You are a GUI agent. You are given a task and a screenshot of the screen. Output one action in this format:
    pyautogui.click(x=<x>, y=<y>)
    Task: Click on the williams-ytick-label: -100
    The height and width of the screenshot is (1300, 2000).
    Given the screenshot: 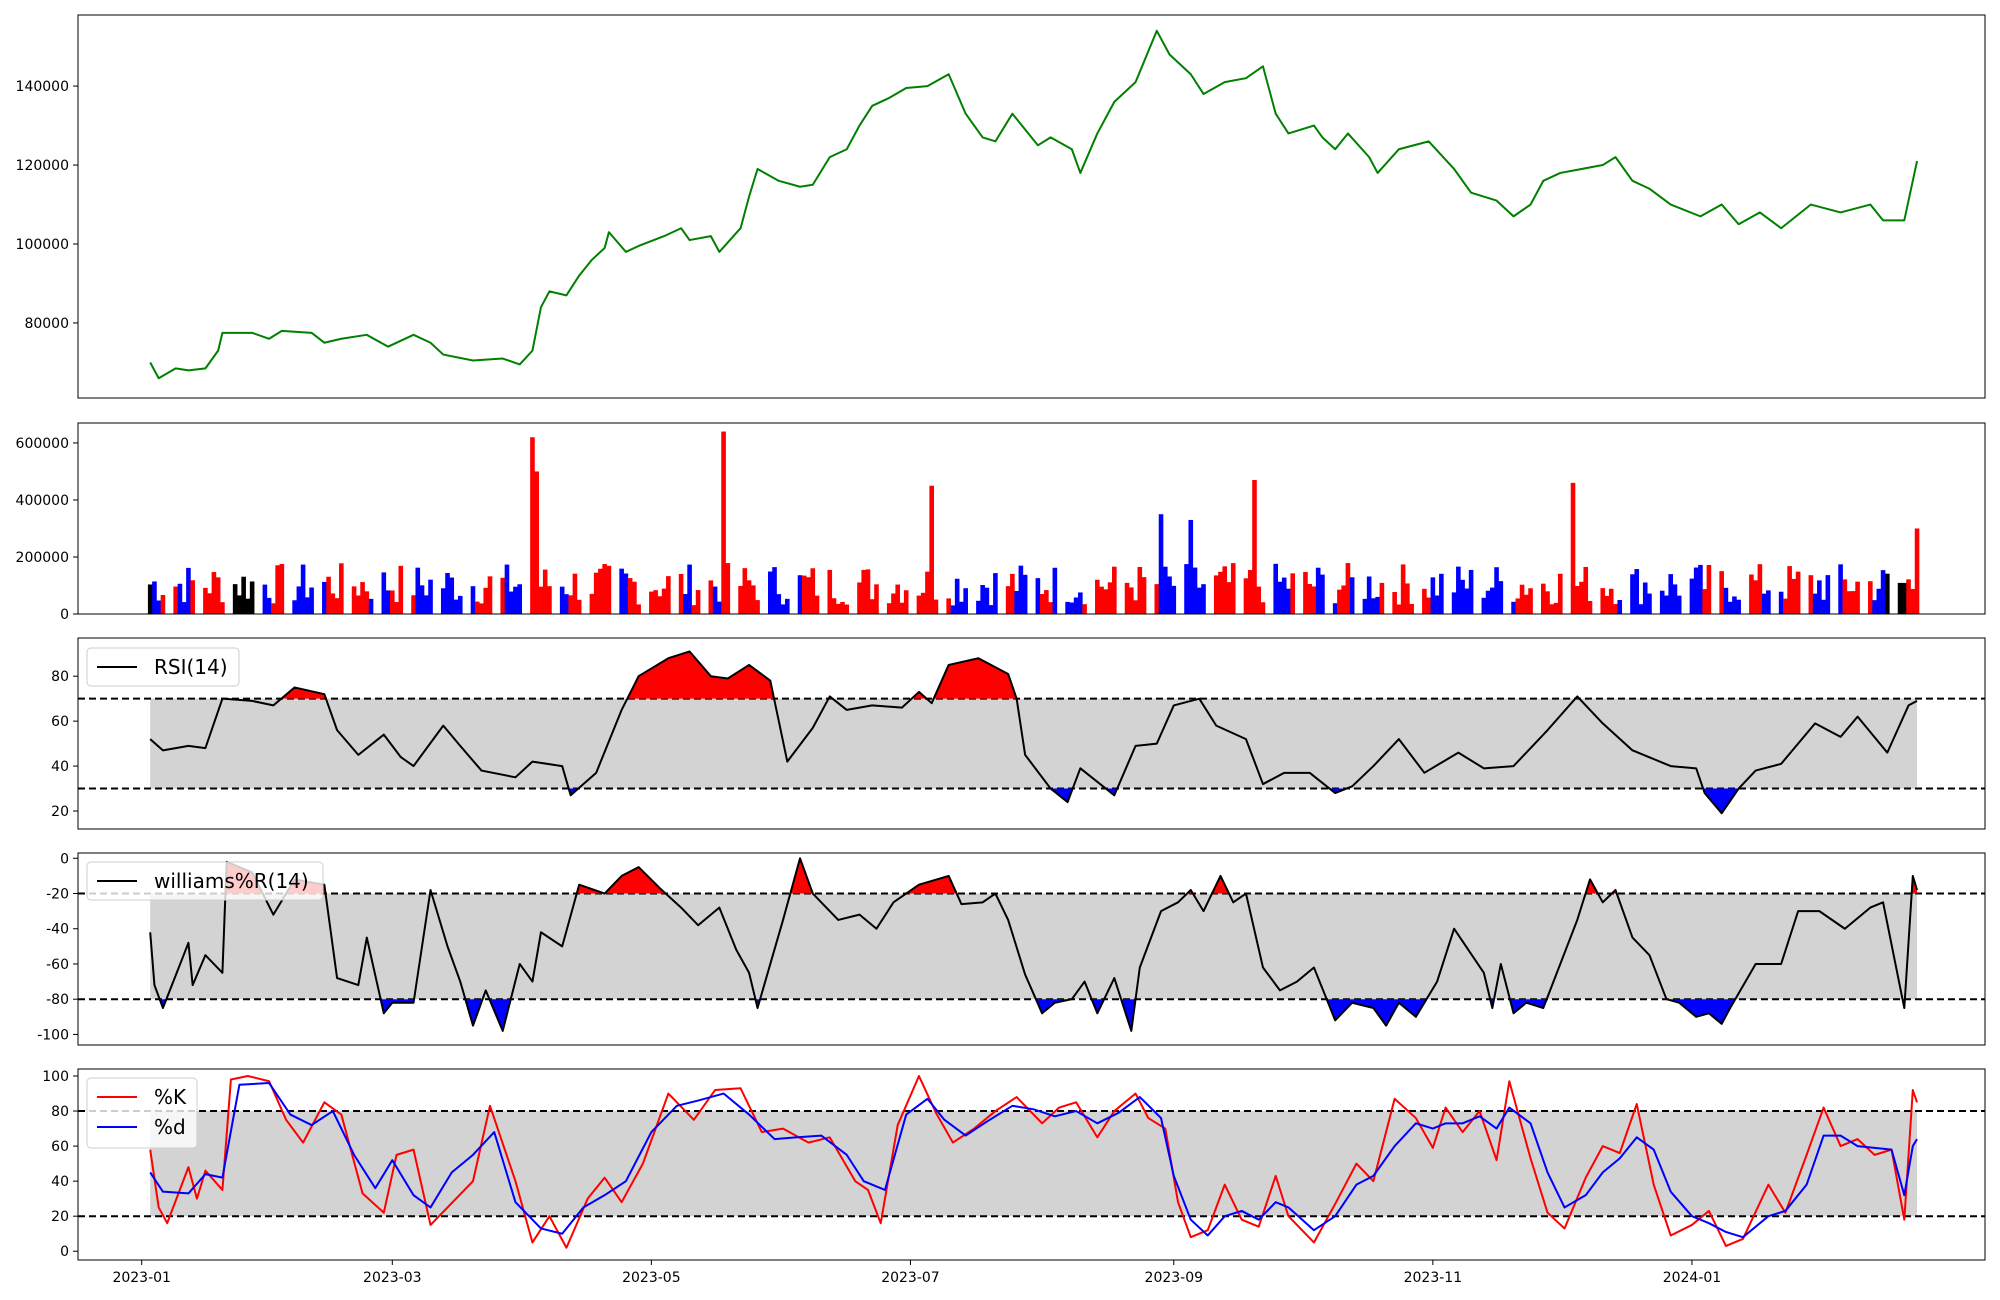 What is the action you would take?
    pyautogui.click(x=53, y=1035)
    